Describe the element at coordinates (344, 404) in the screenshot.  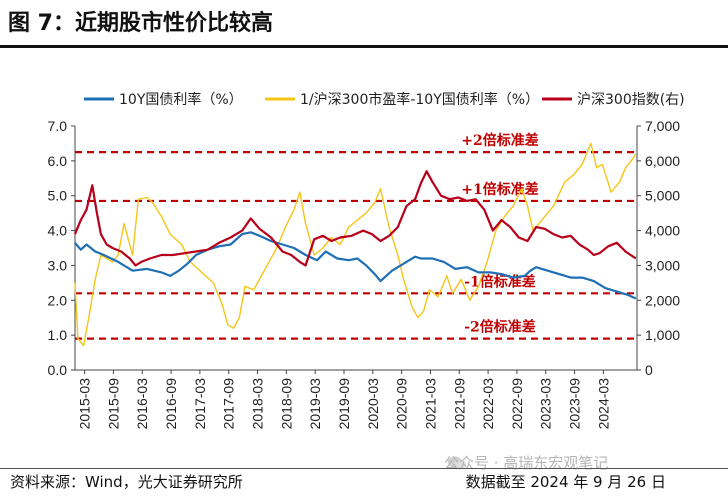
I see `x-tick-label: 2019-09` at that location.